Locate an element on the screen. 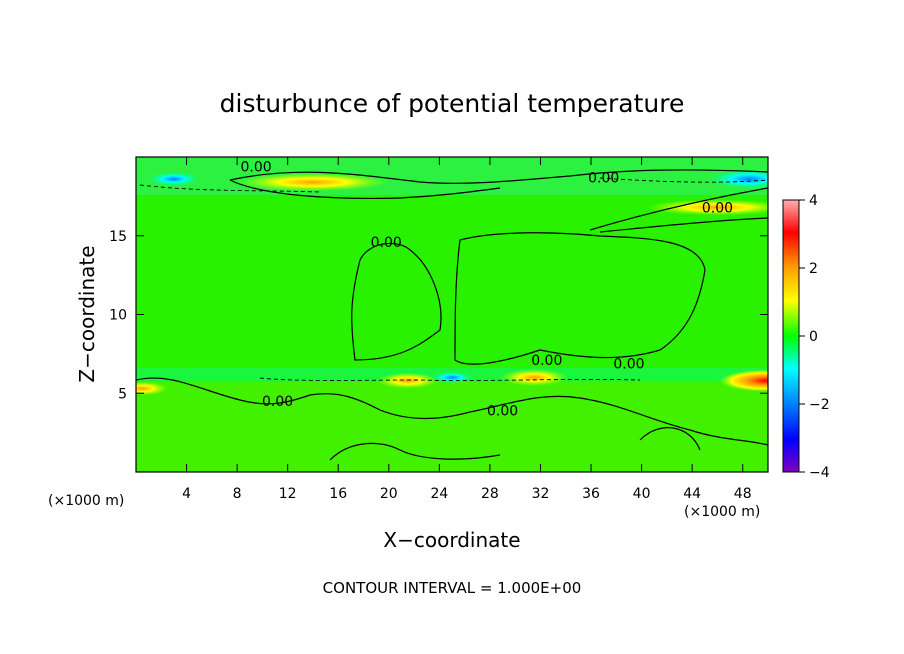 The width and height of the screenshot is (904, 654). colorbar-tick-label: 0 is located at coordinates (813, 337).